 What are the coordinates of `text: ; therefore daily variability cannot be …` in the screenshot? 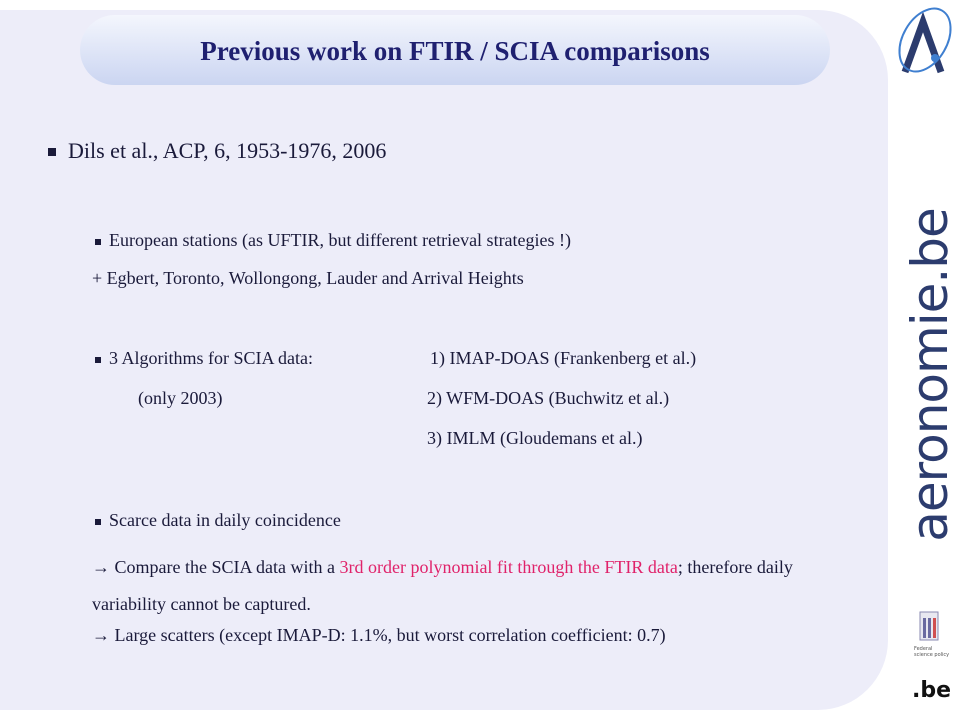 It's located at (442, 585).